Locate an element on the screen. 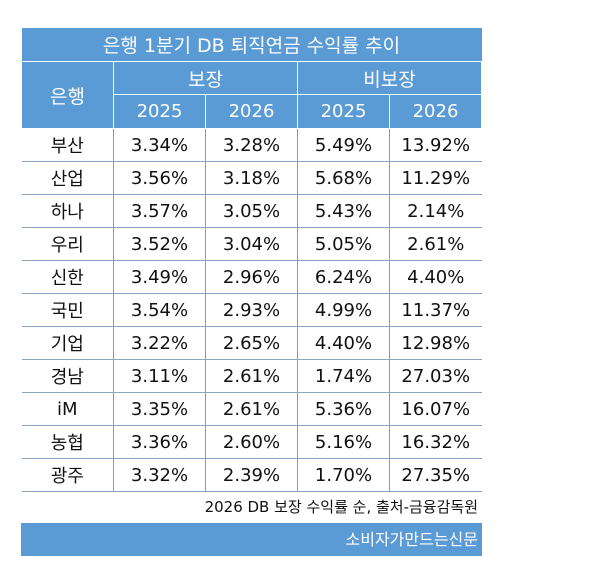 Image resolution: width=600 pixels, height=583 pixels. bank-name-cell: 농협 is located at coordinates (67, 442).